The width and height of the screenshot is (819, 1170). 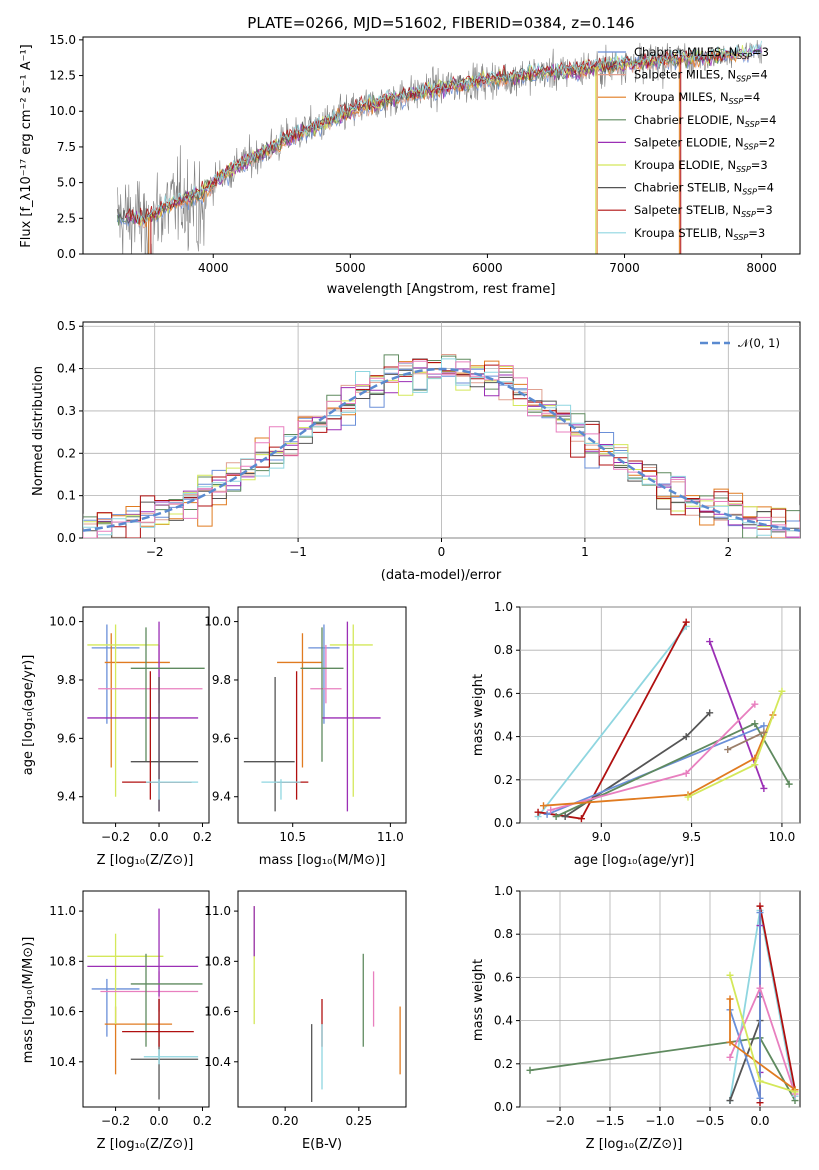 I want to click on spectrum-xtick-label: 4000, so click(x=213, y=268).